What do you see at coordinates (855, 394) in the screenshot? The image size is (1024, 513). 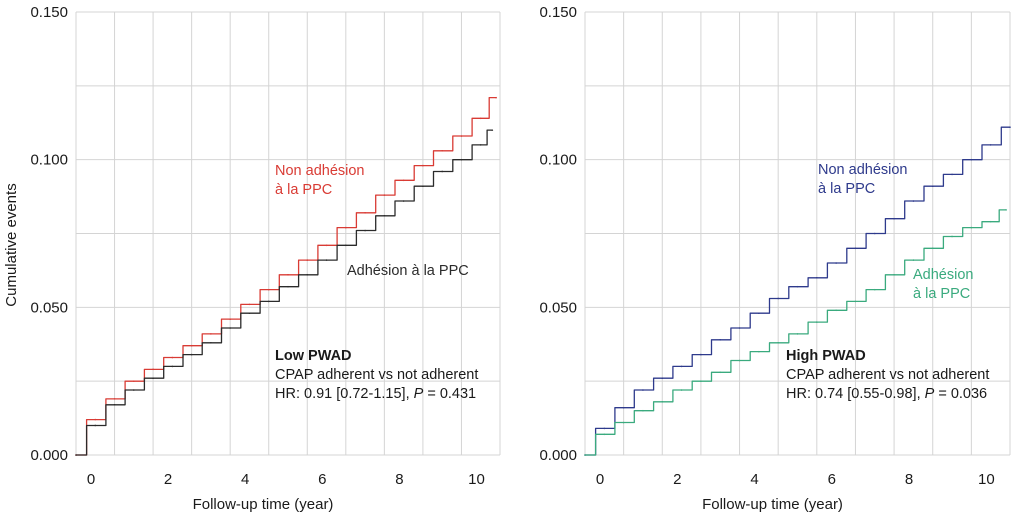 I see `hr-text: HR: 0.74 [0.55-0.98],` at bounding box center [855, 394].